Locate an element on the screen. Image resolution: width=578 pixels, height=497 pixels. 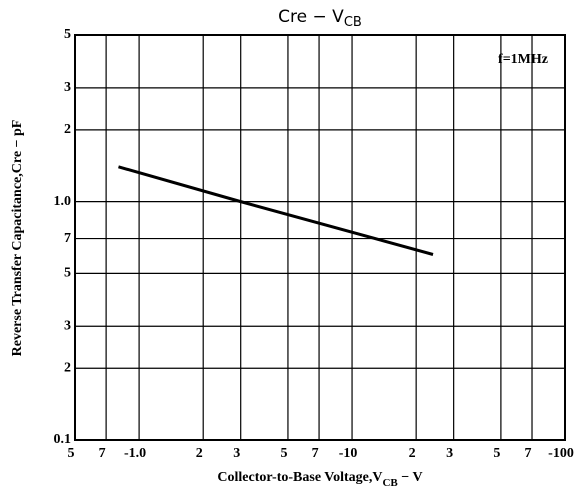
x-label-after: − V is located at coordinates (410, 477).